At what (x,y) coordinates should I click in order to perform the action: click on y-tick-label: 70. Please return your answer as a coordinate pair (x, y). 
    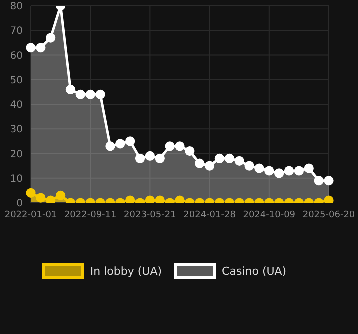
    Looking at the image, I should click on (16, 32).